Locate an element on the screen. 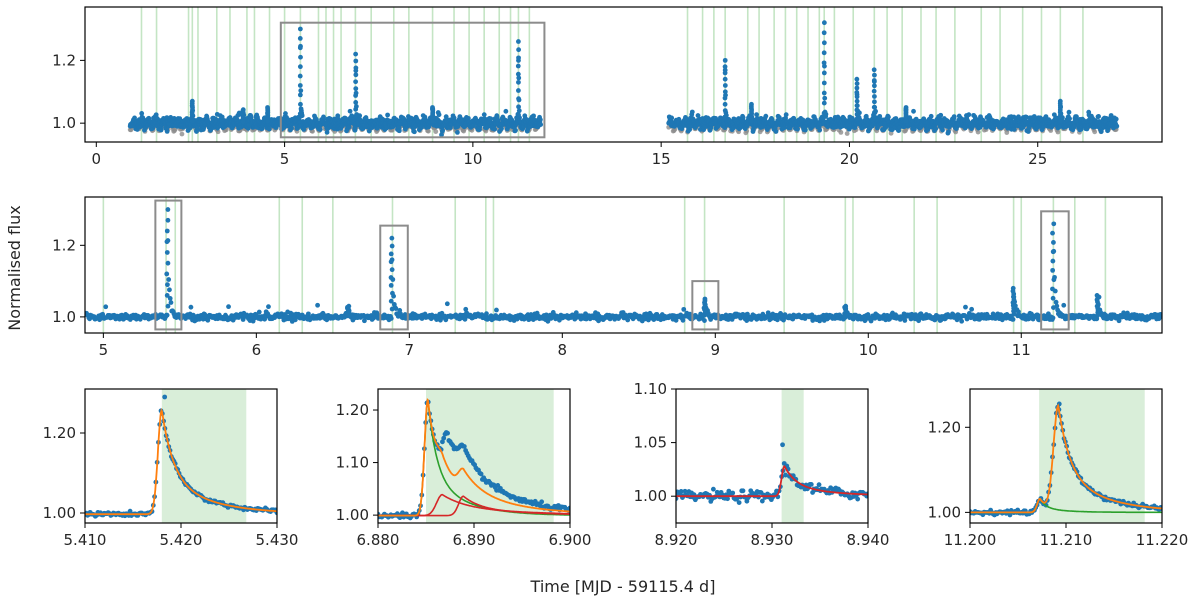 The width and height of the screenshot is (1200, 598). x-tick-label: 0 is located at coordinates (97, 159).